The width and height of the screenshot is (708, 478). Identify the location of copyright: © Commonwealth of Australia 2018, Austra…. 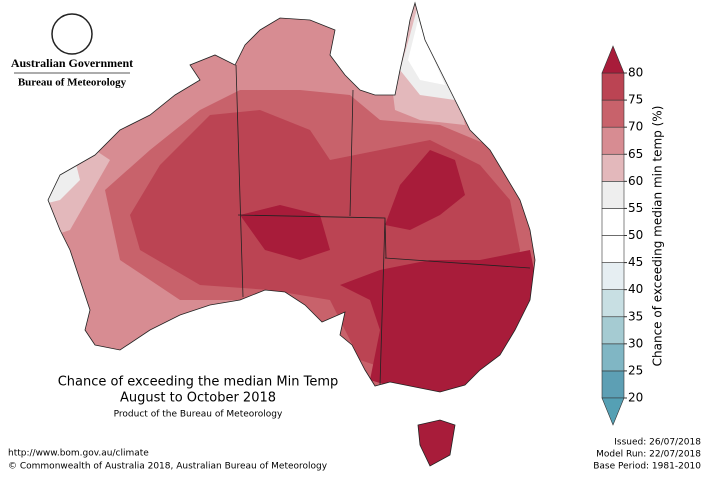
(168, 467).